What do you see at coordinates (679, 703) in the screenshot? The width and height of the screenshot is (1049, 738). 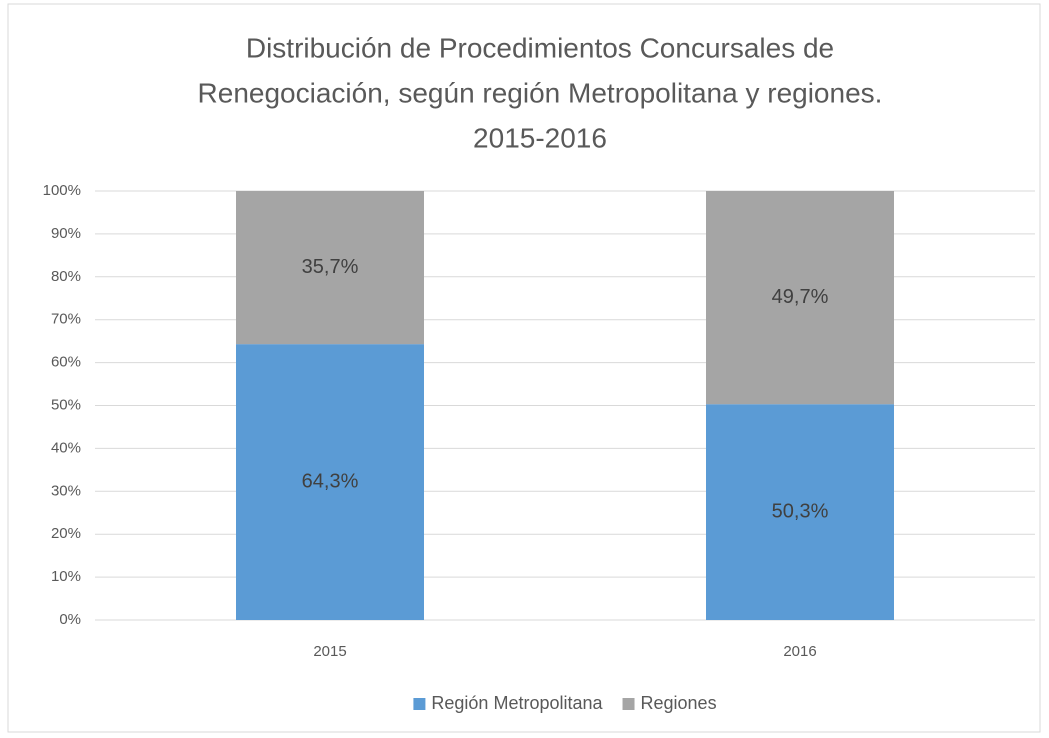 I see `legend-label: Regiones` at bounding box center [679, 703].